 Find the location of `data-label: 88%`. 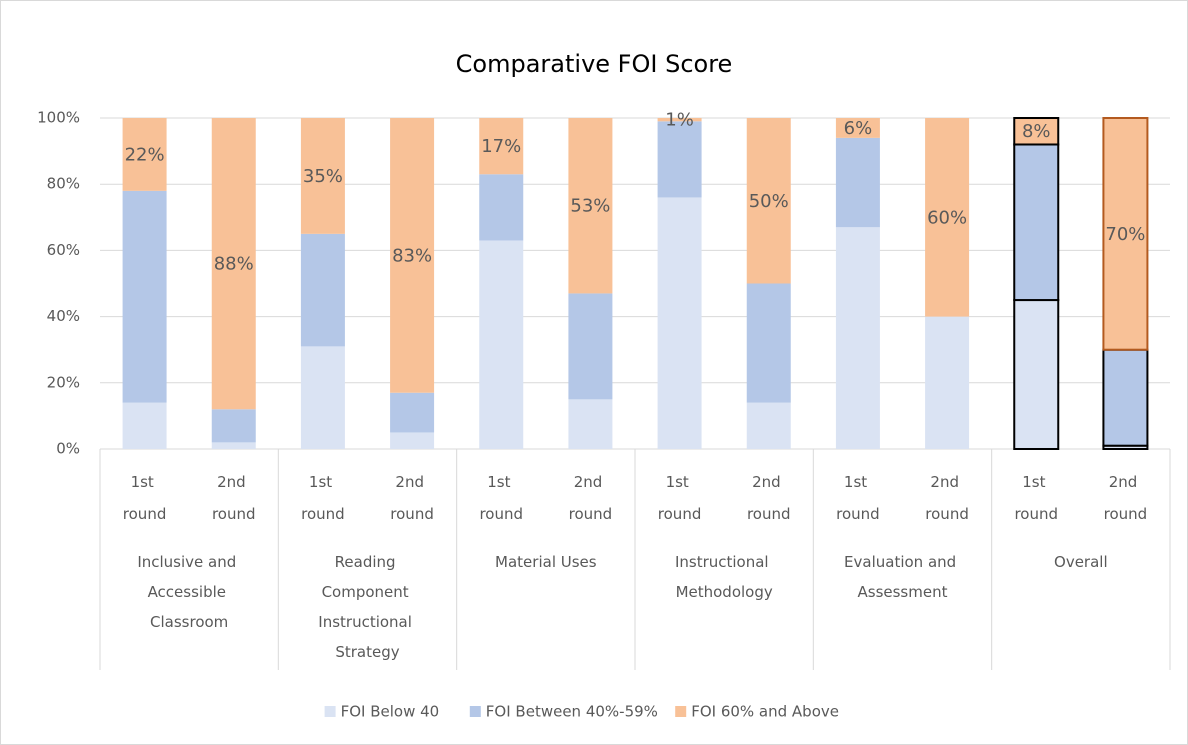

data-label: 88% is located at coordinates (234, 264).